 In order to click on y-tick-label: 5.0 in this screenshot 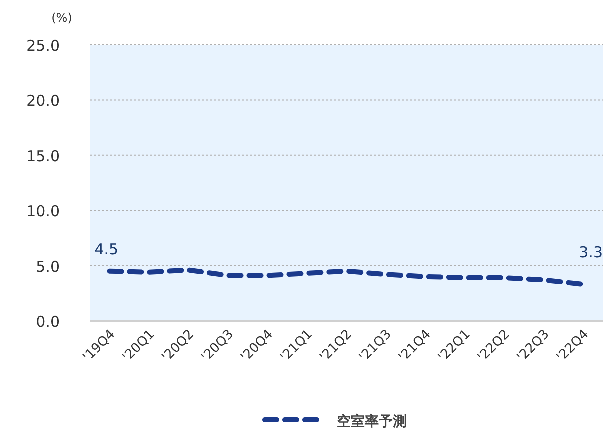, I will do `click(48, 267)`.